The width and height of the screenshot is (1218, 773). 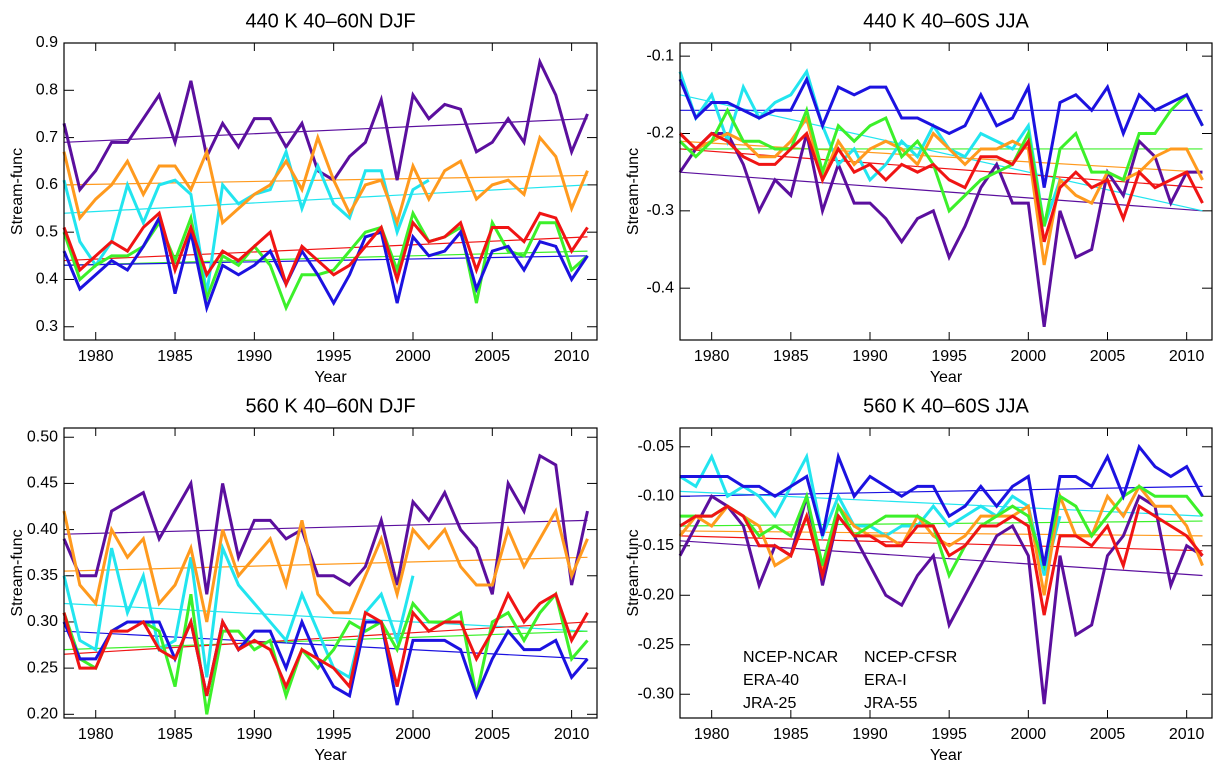 What do you see at coordinates (656, 446) in the screenshot?
I see `y-tick-label: -0.05` at bounding box center [656, 446].